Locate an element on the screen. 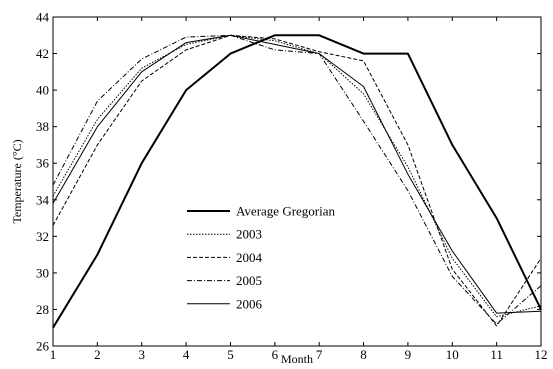  y-tick-label: 28 is located at coordinates (42, 309).